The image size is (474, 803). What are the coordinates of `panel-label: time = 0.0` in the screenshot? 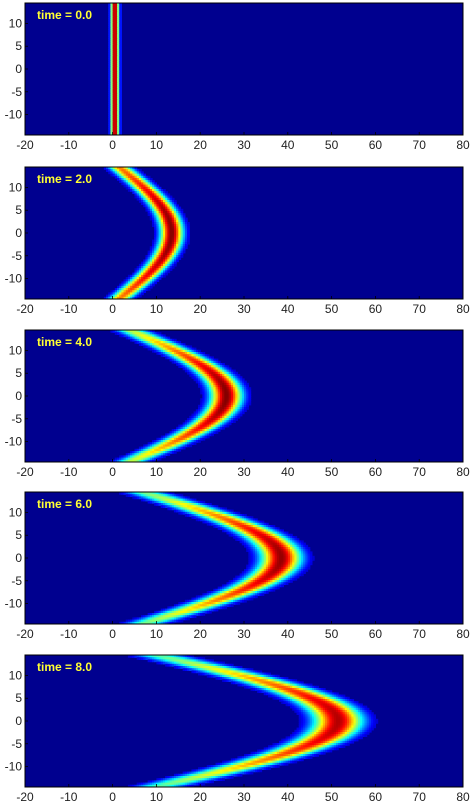 It's located at (64, 15).